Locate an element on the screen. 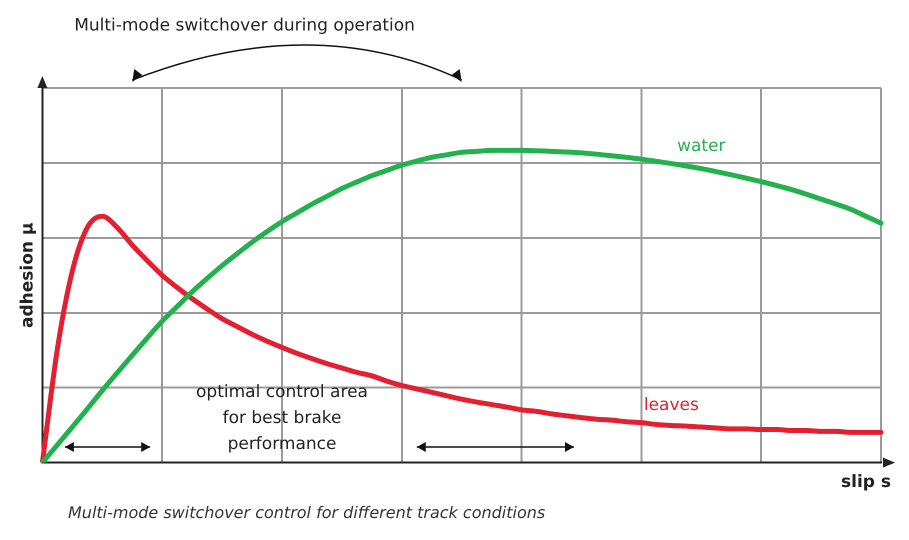 Image resolution: width=909 pixels, height=540 pixels. text: Multi-mode switchover control for different track conditions is located at coordinates (307, 512).